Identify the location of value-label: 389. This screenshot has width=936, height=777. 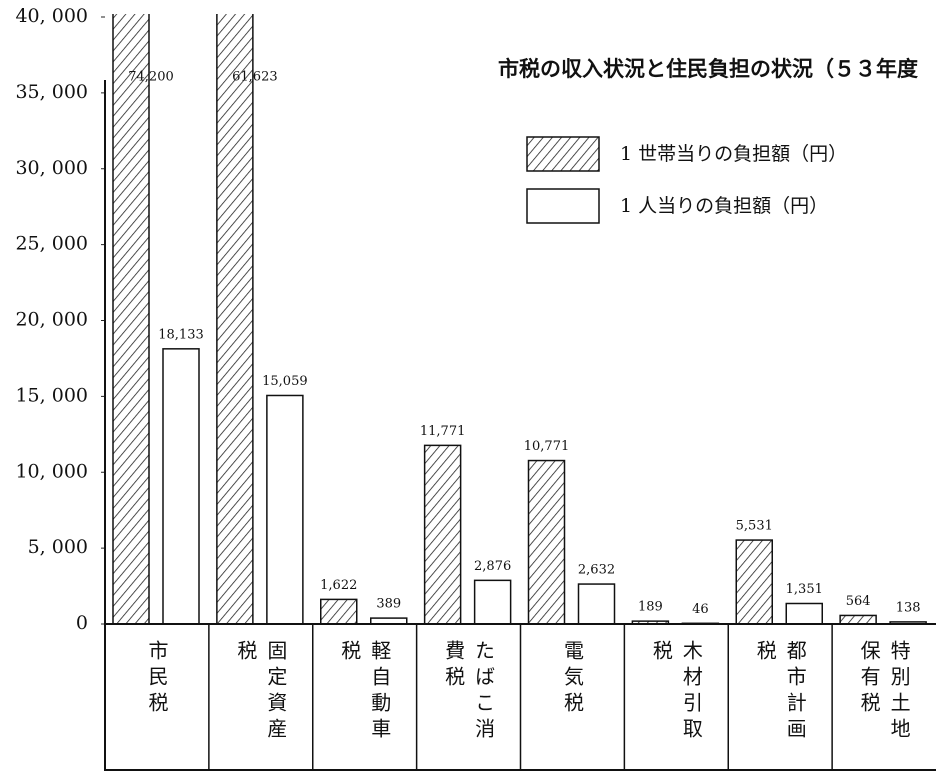
(388, 604).